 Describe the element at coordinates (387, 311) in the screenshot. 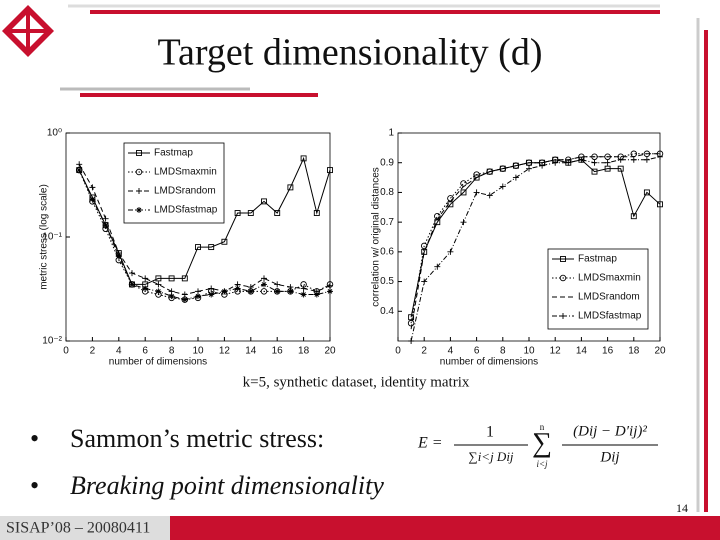

I see `y-tick-label: 0.4` at that location.